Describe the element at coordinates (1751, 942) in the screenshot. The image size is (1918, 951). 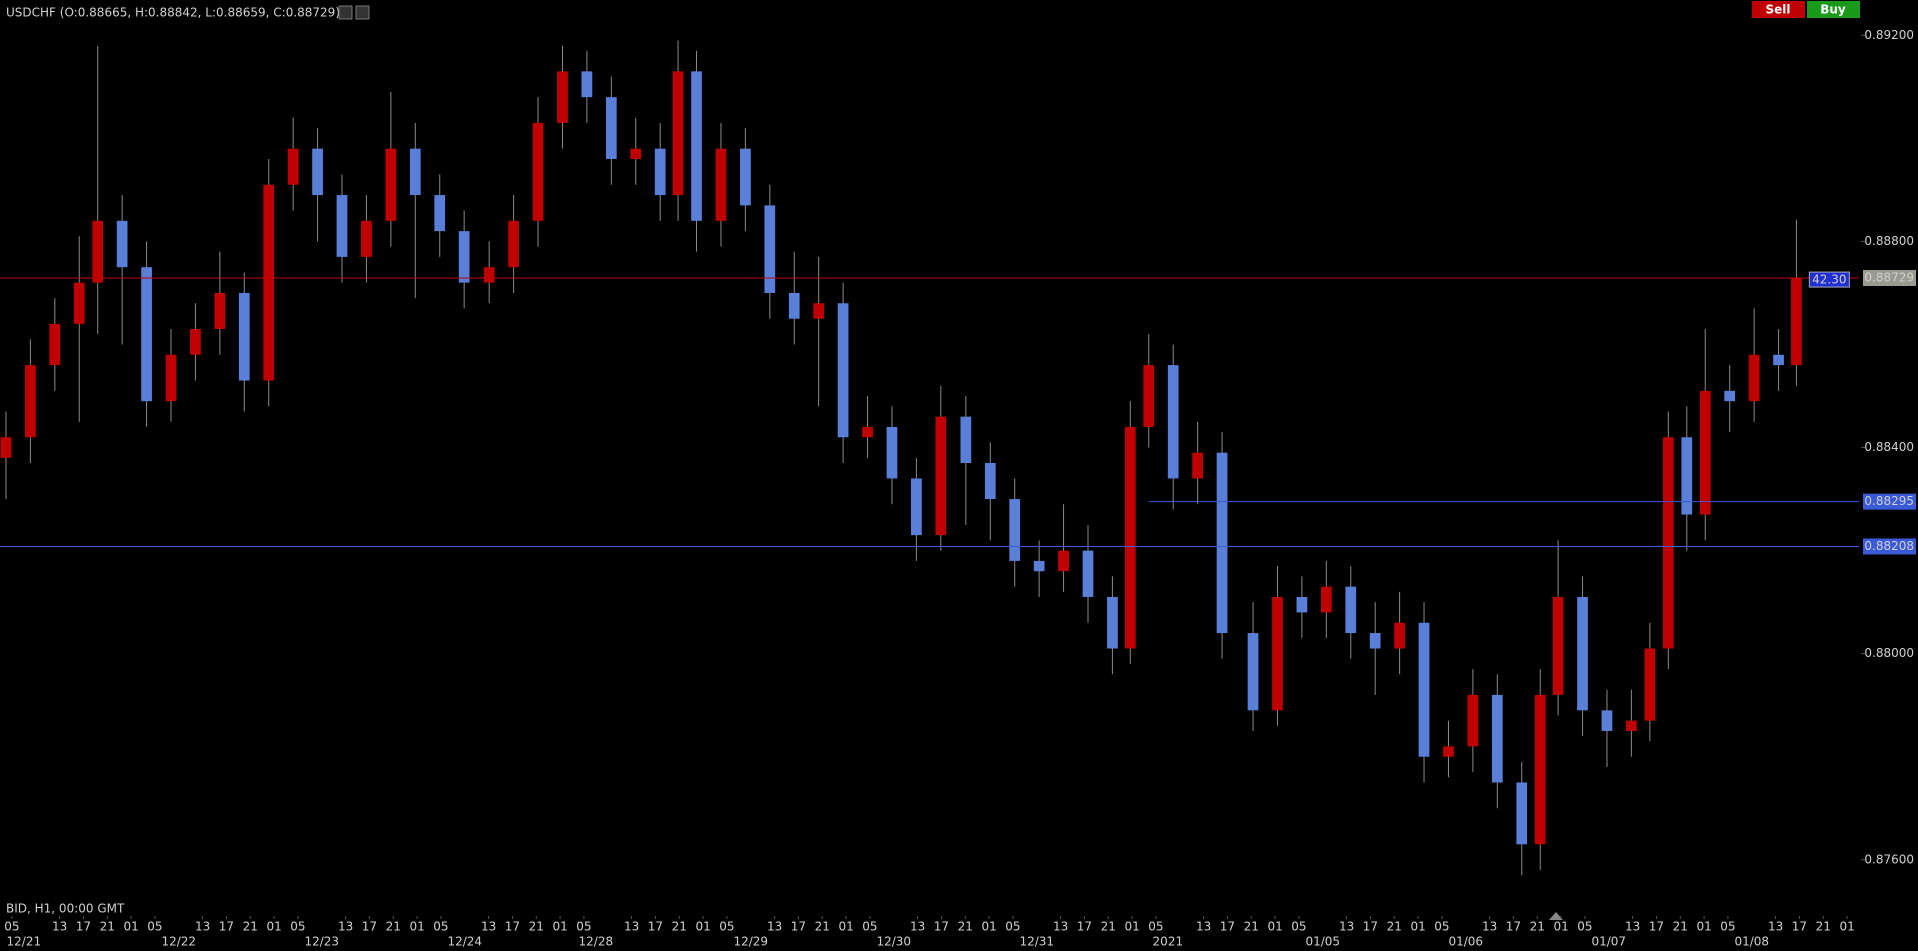
I see `date-label: 01/08` at that location.